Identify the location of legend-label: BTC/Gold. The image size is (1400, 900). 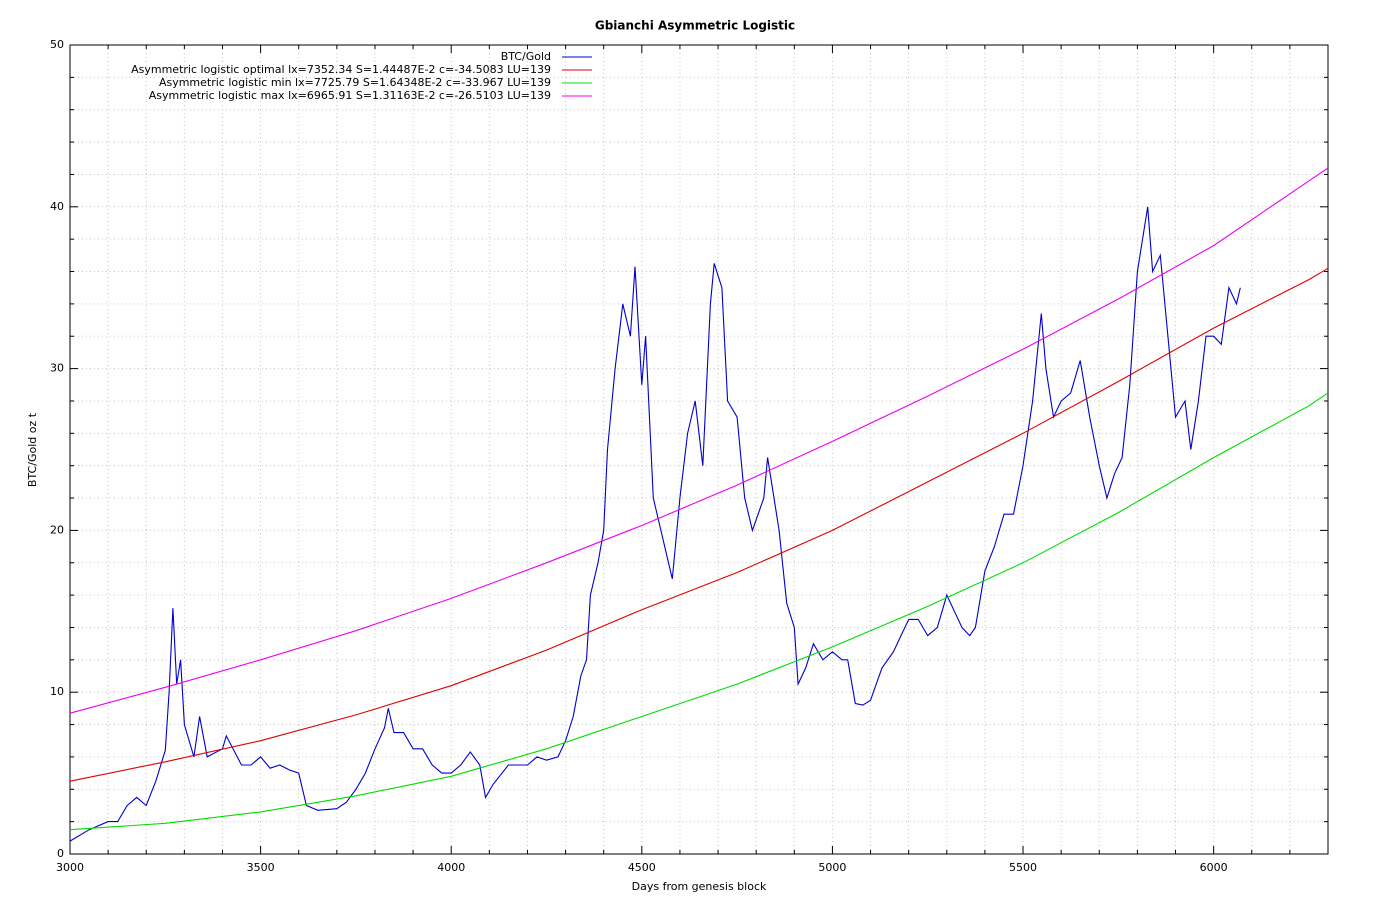
(526, 56).